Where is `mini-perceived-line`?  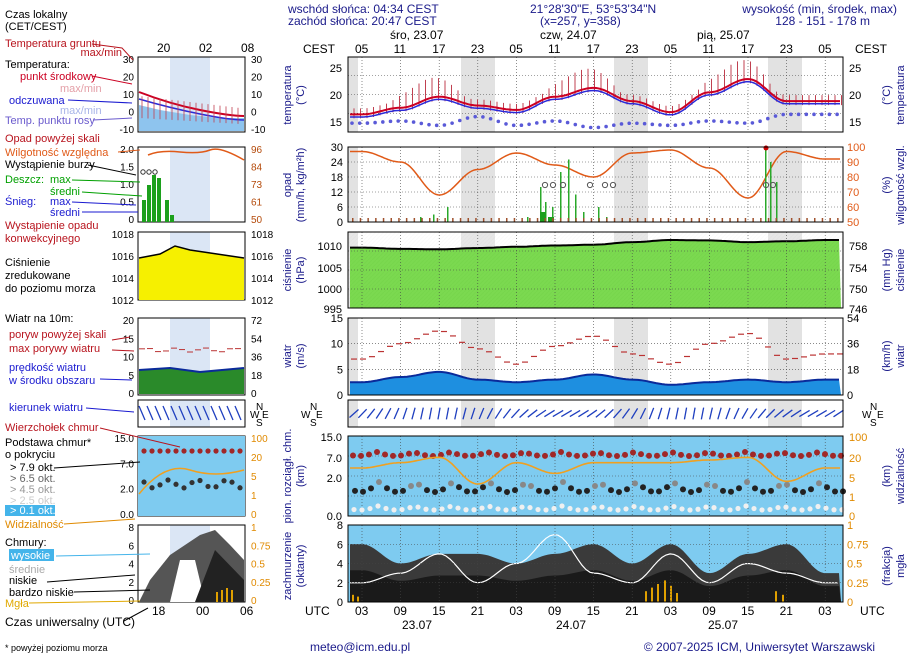
mini-perceived-line is located at coordinates (191, 109).